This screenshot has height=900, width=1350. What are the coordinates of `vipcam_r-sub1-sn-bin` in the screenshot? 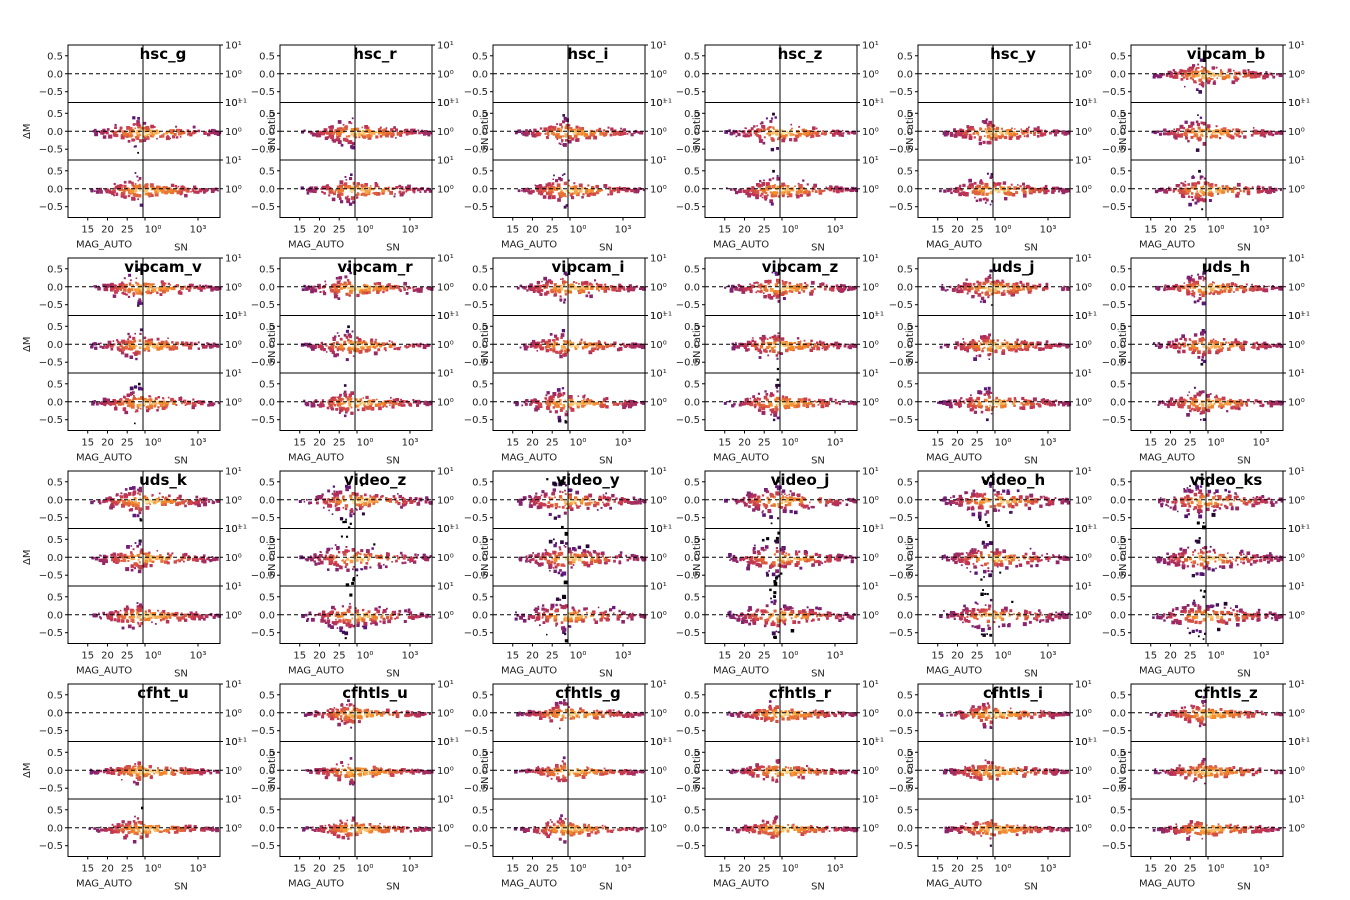 It's located at (417, 345).